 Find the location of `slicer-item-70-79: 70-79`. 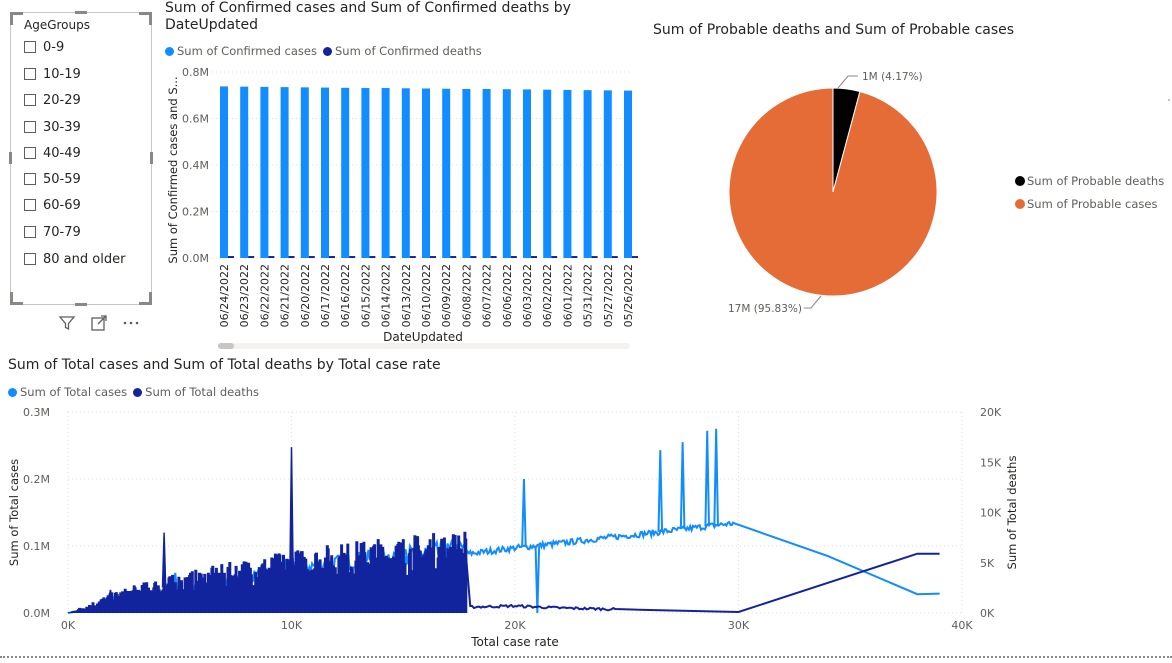

slicer-item-70-79: 70-79 is located at coordinates (52, 232).